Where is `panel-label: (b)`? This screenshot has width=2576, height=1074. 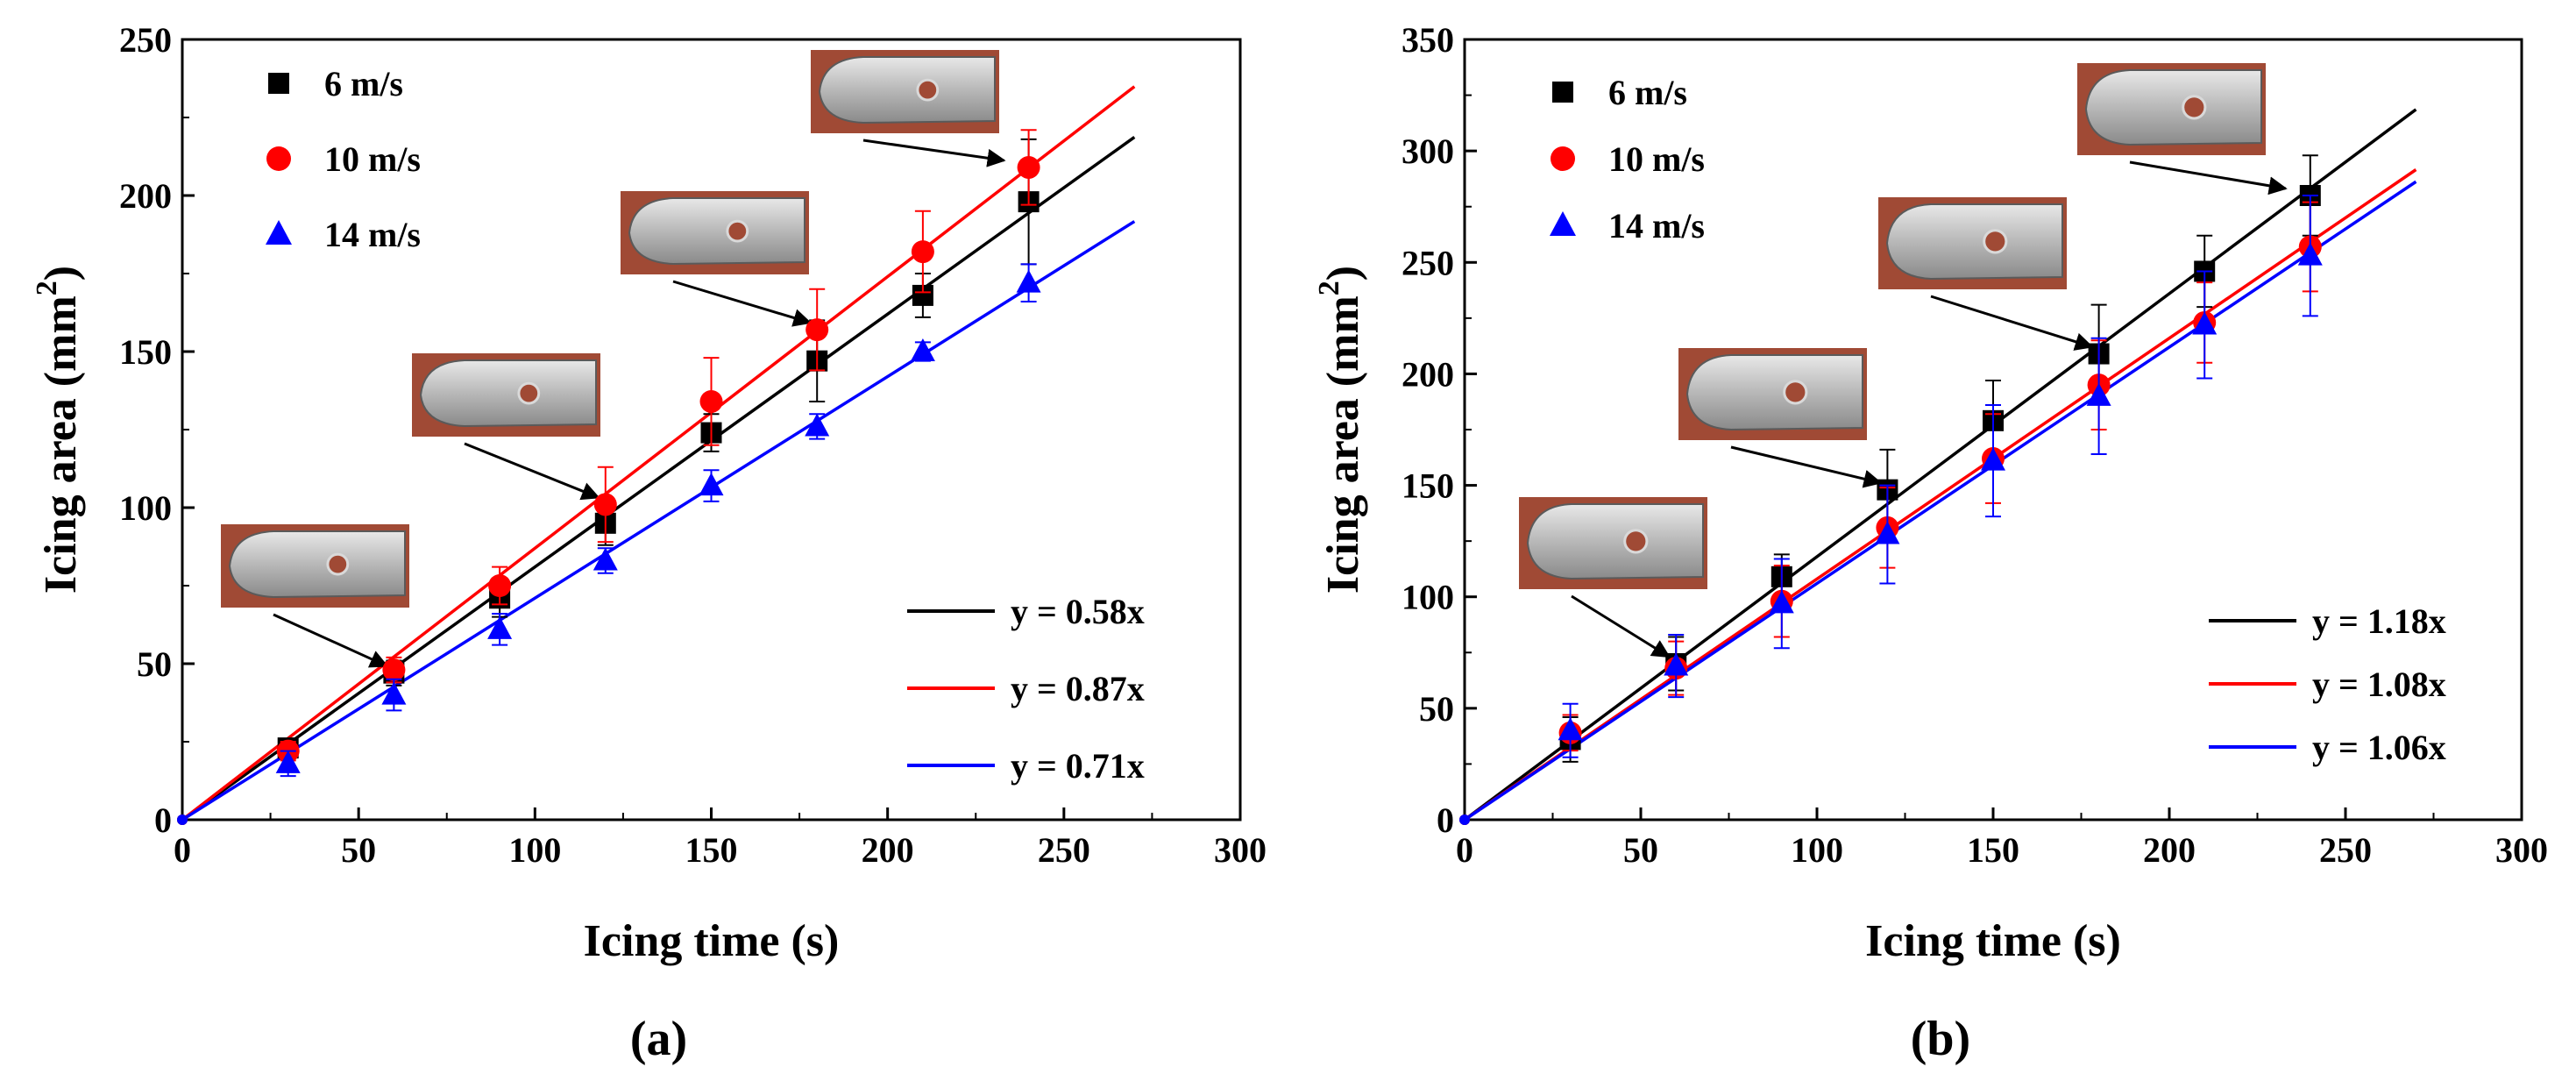 panel-label: (b) is located at coordinates (1940, 1039).